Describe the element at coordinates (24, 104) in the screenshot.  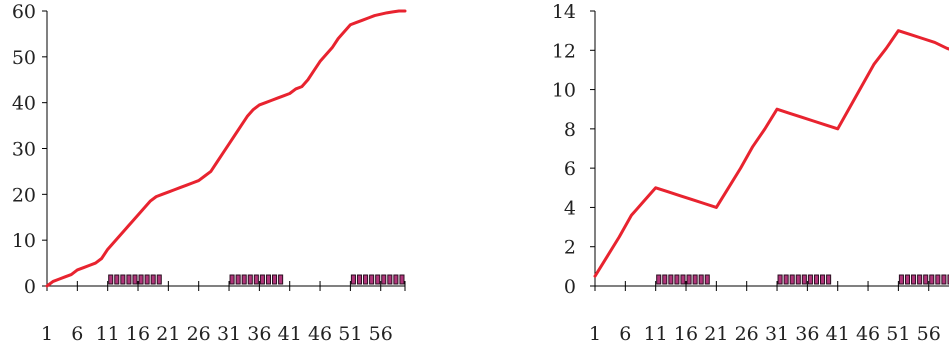
I see `y-tick-label: 40` at that location.